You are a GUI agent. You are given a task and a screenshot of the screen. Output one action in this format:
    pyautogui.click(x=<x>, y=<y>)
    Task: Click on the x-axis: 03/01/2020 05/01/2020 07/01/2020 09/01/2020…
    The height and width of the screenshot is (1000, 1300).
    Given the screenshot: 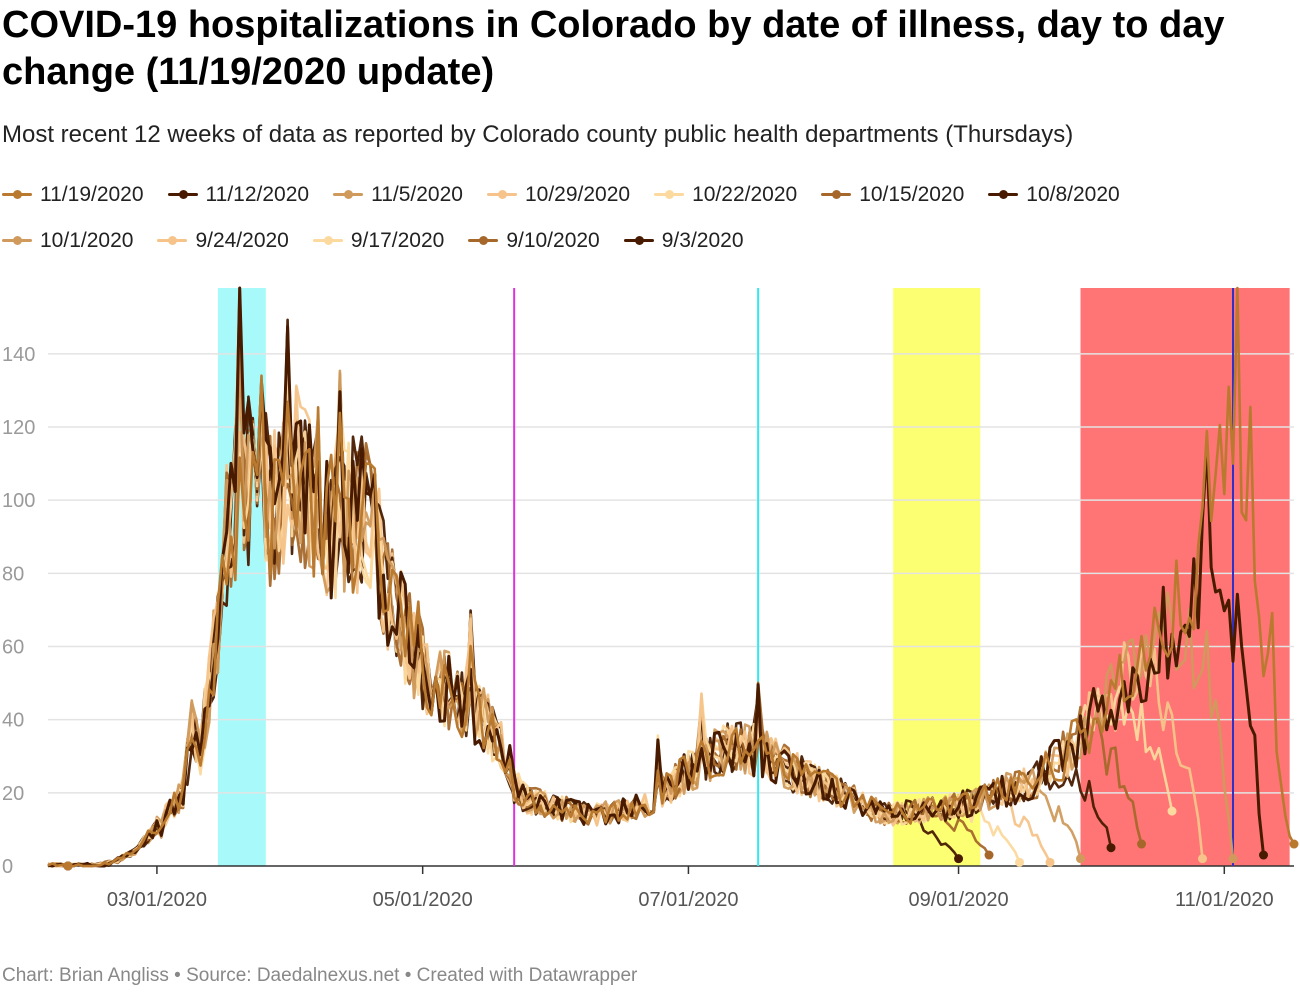 What is the action you would take?
    pyautogui.click(x=690, y=888)
    